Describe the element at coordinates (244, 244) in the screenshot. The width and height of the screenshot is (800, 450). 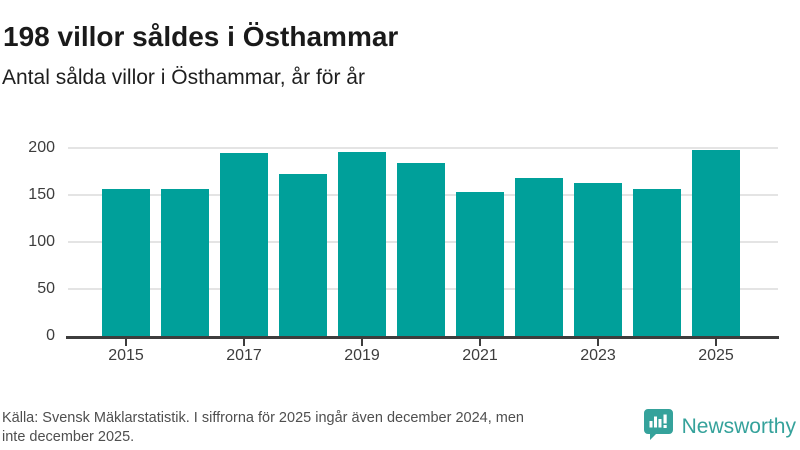
I see `bar-2017` at that location.